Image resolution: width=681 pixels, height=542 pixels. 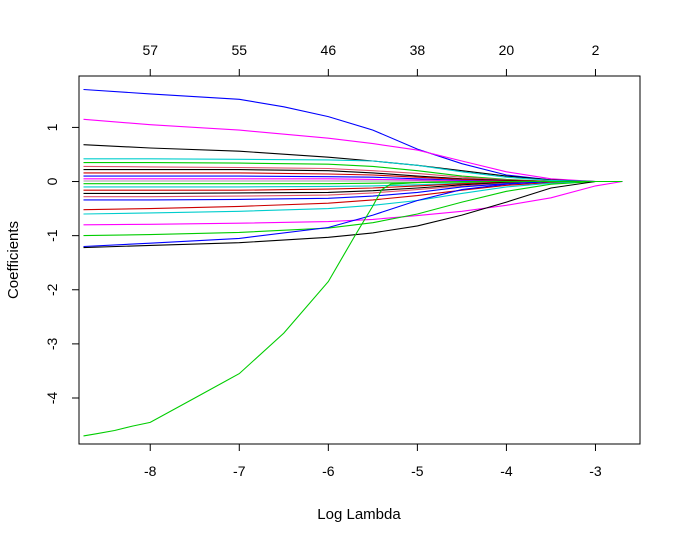 What do you see at coordinates (52, 289) in the screenshot?
I see `y-tick-label: -2` at bounding box center [52, 289].